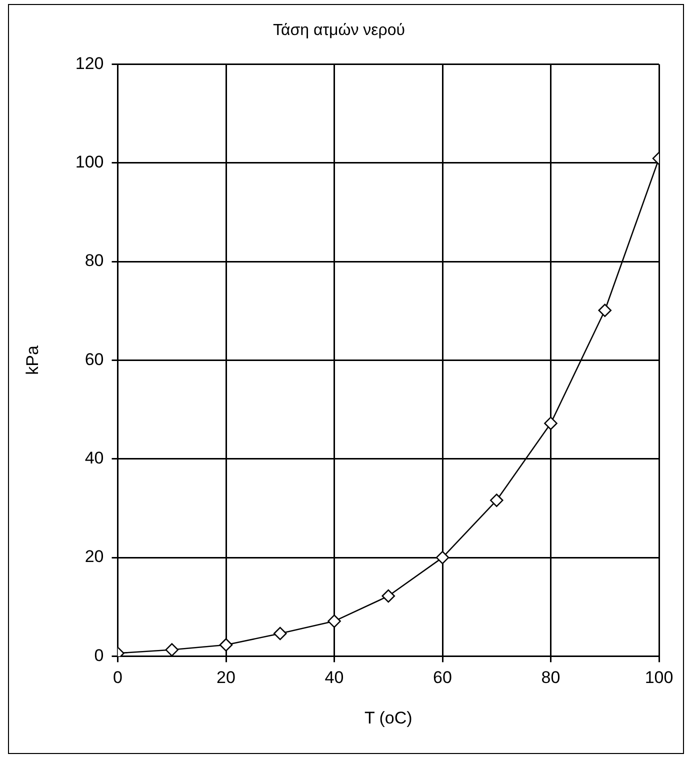 The width and height of the screenshot is (692, 758). I want to click on x-tick-label: 40, so click(334, 678).